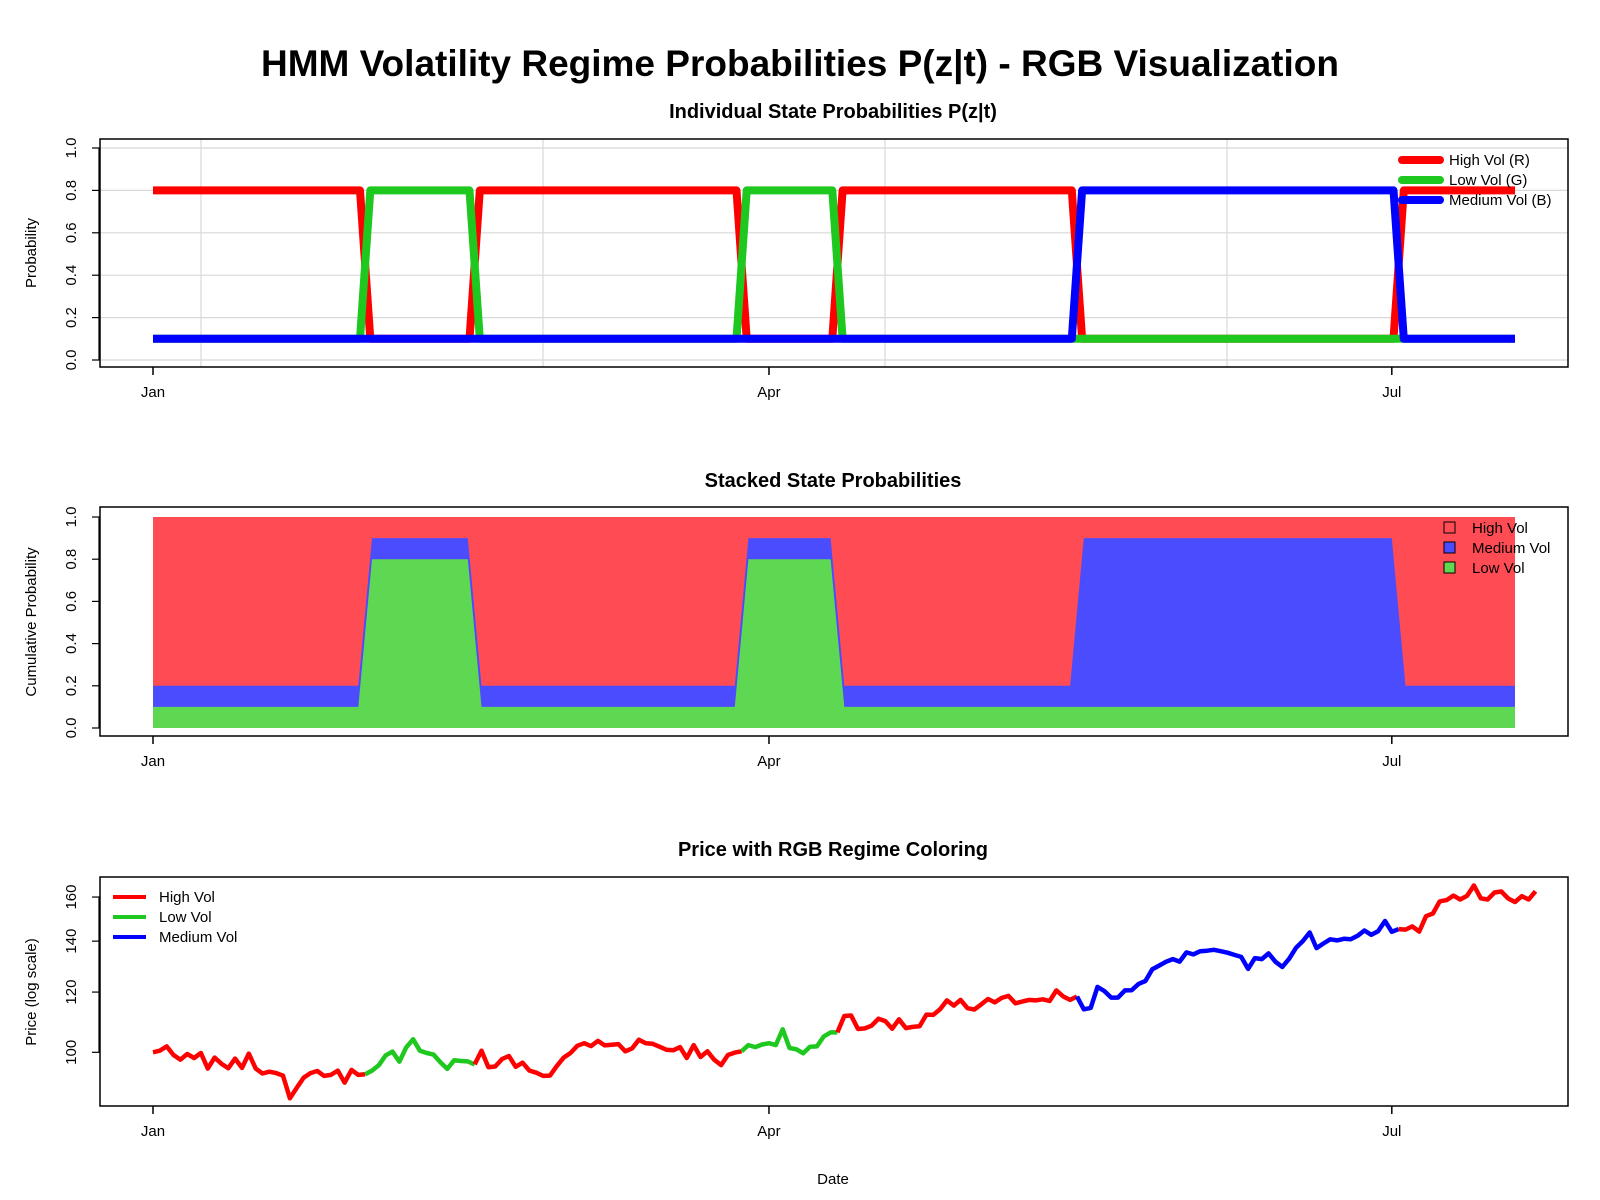 The image size is (1600, 1200). I want to click on panel3-title: Price with RGB Regime Coloring, so click(833, 850).